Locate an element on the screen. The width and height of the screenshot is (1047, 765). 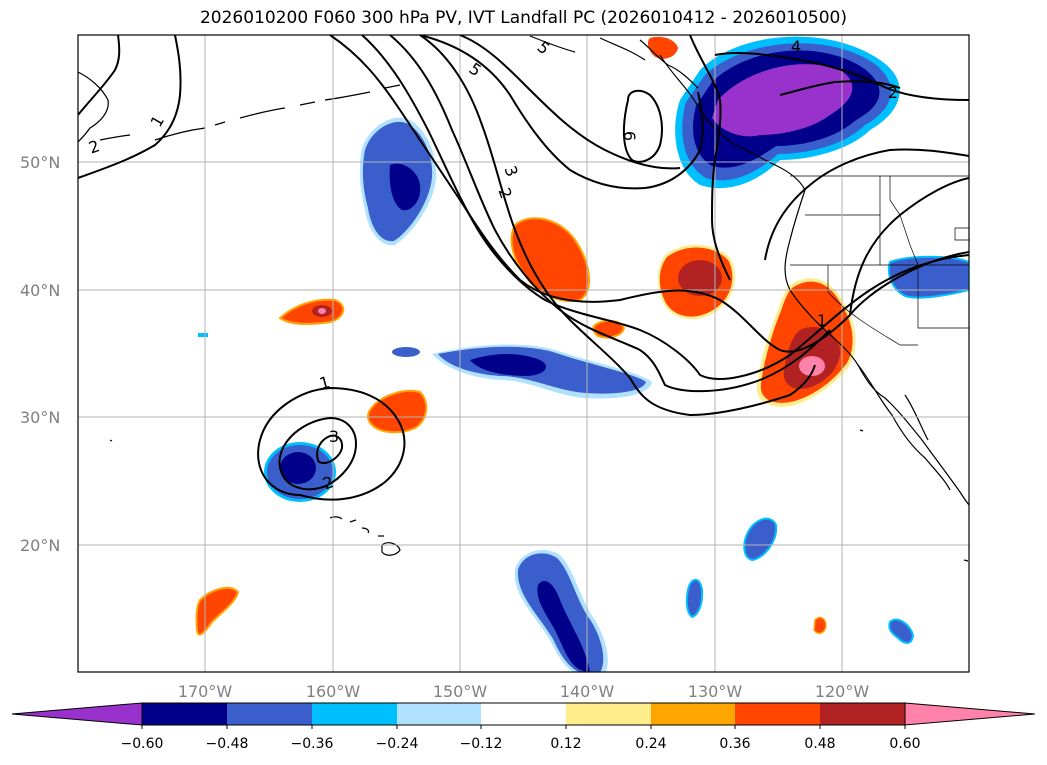
contour-label: 6 is located at coordinates (629, 136).